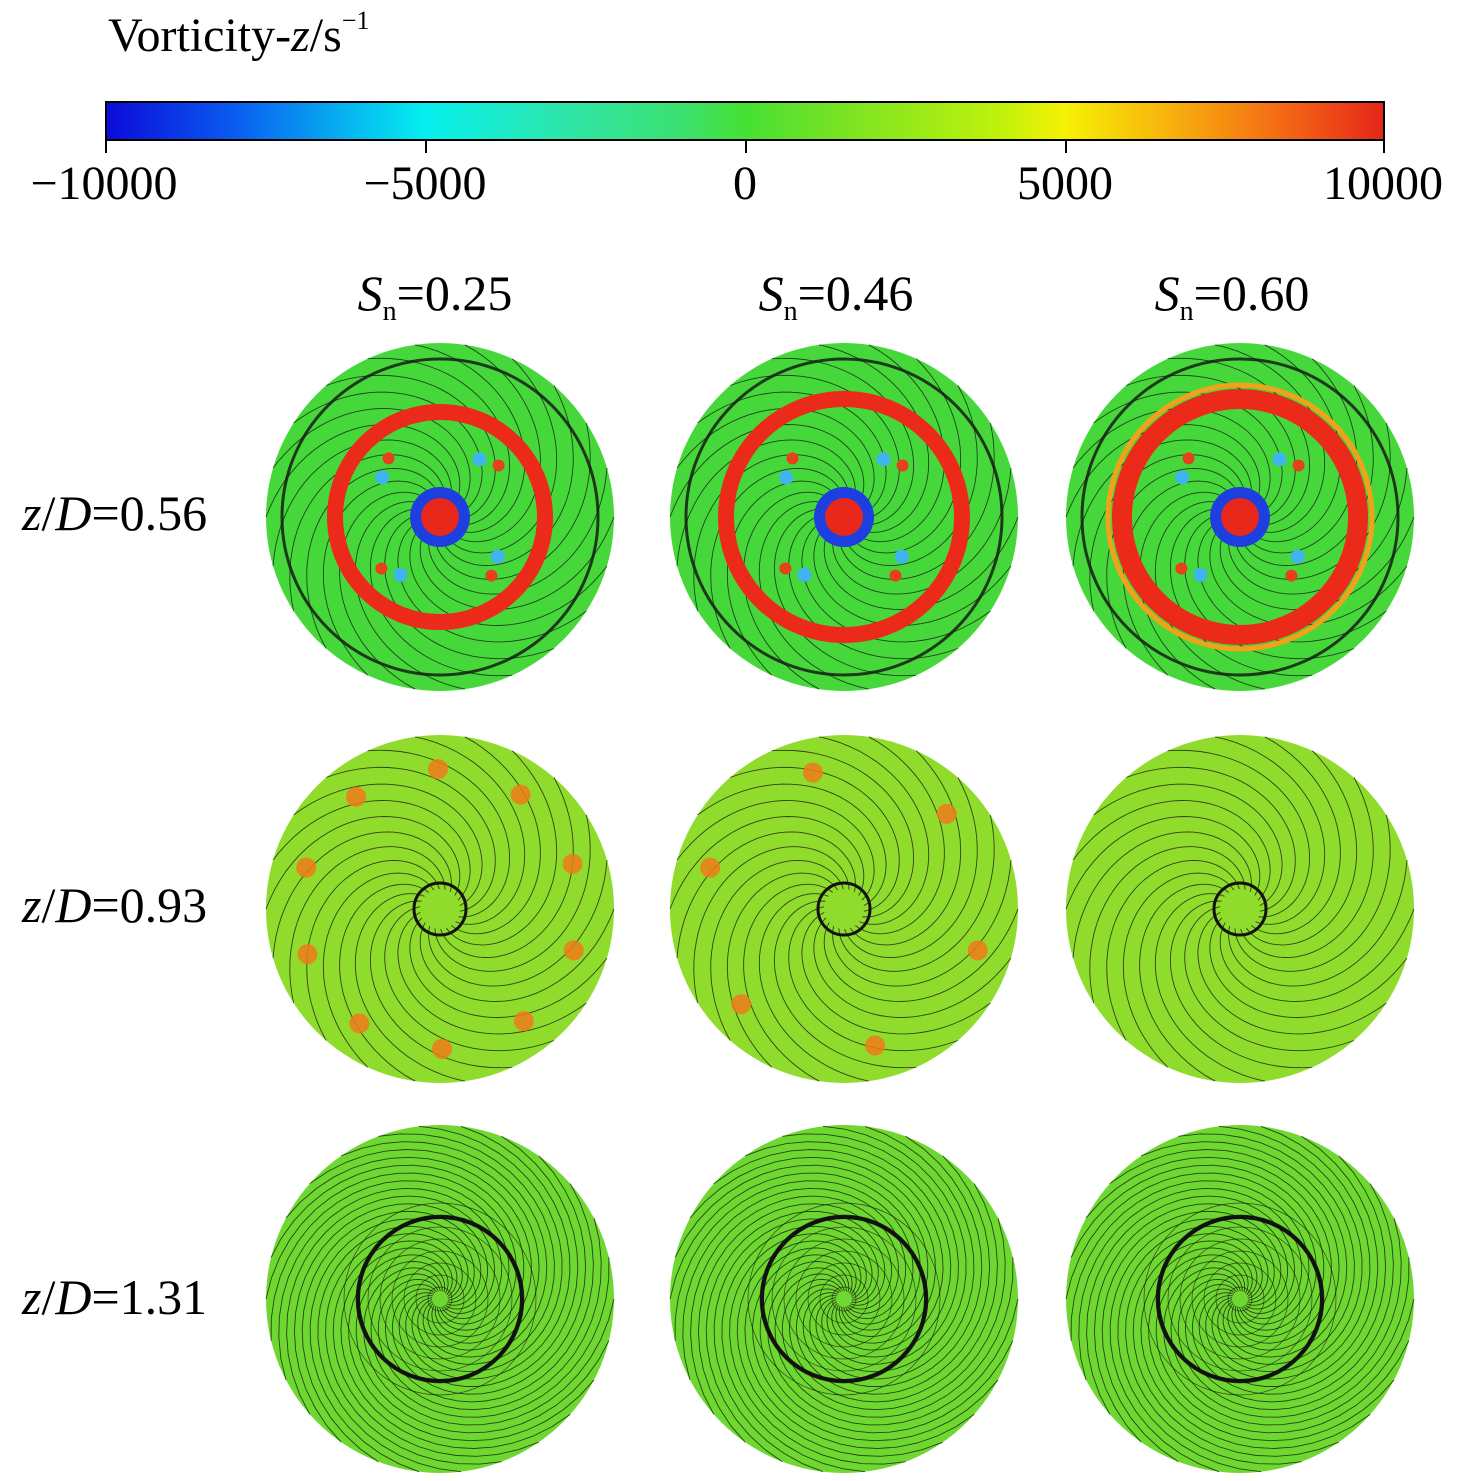  What do you see at coordinates (1383, 183) in the screenshot?
I see `colorbar-tick-label: 10000` at bounding box center [1383, 183].